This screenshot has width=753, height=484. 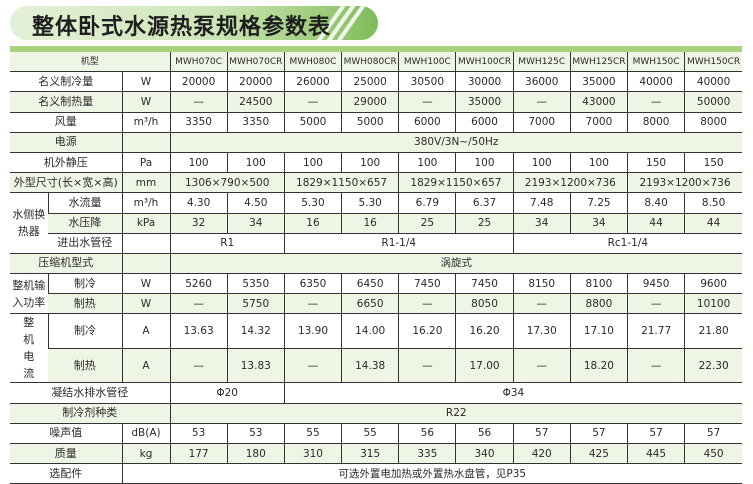 I want to click on value-cell: R1, so click(x=227, y=243).